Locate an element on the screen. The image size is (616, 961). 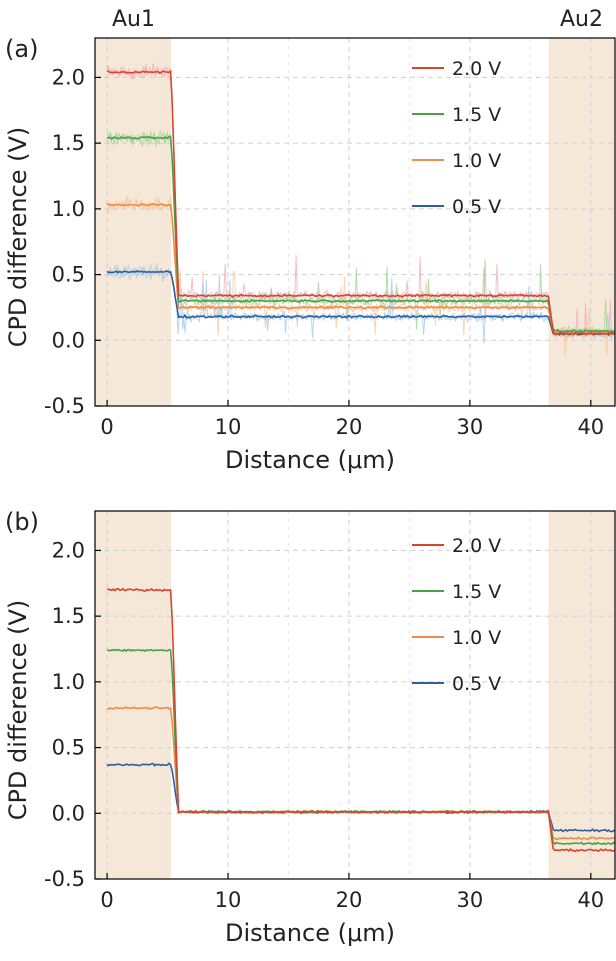
panel-label: (a) is located at coordinates (21, 49).